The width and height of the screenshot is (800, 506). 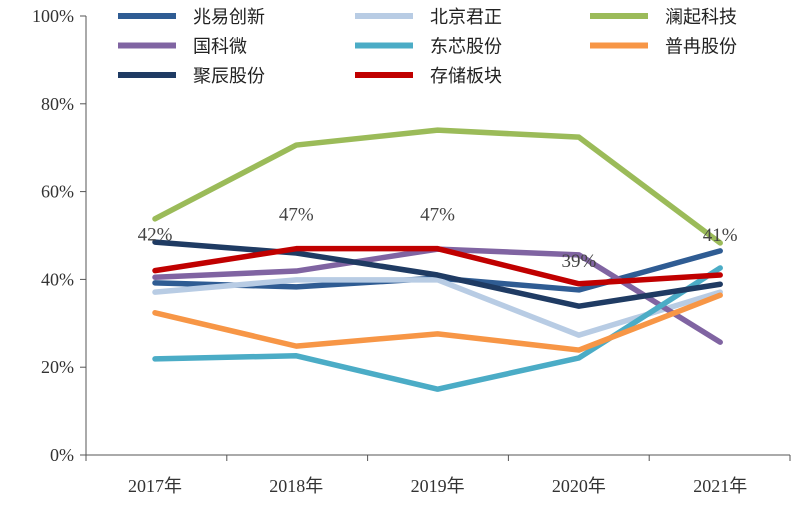 I want to click on y-tick-label: 40%, so click(x=57, y=279).